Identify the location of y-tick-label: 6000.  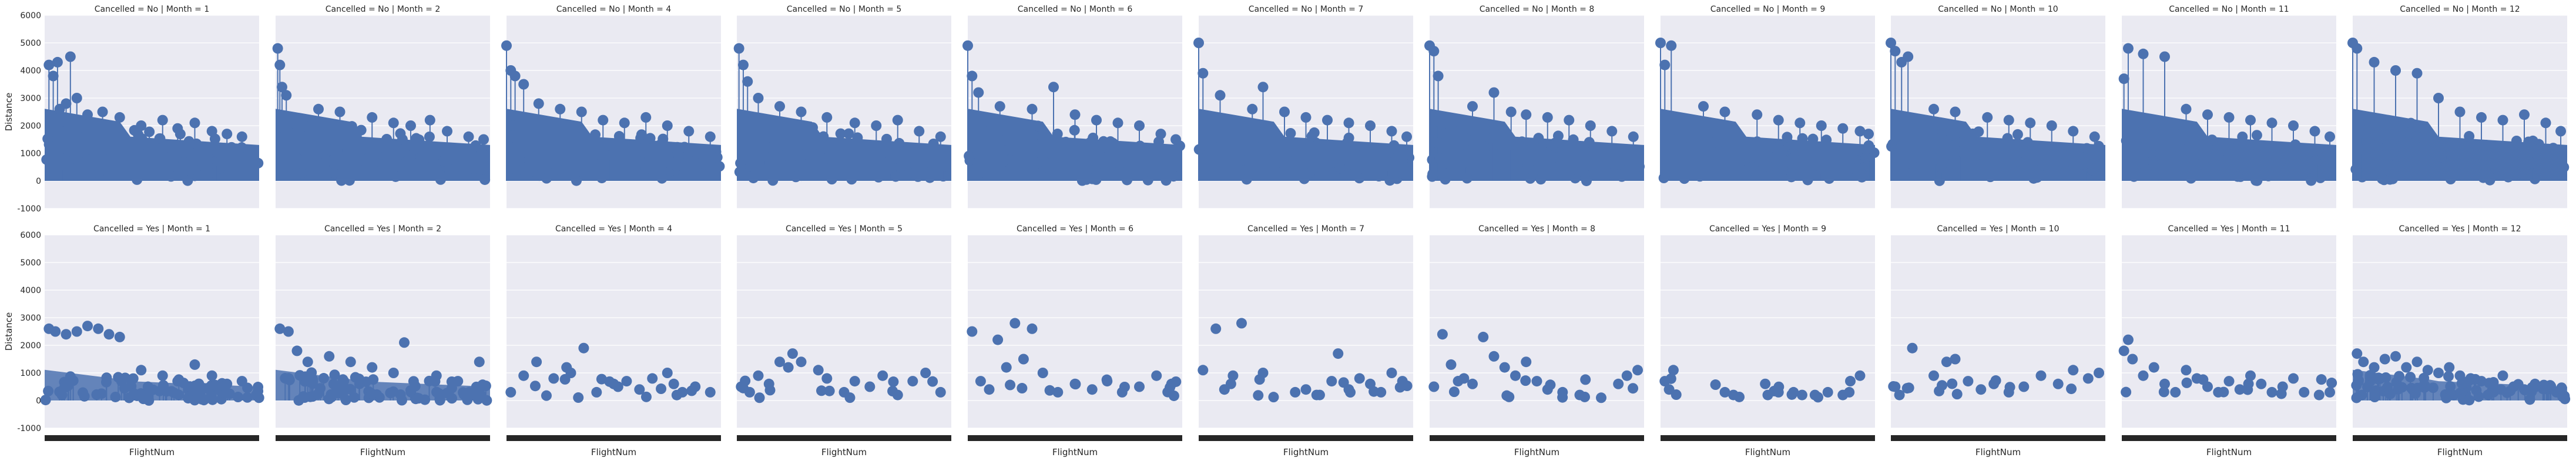
(31, 235).